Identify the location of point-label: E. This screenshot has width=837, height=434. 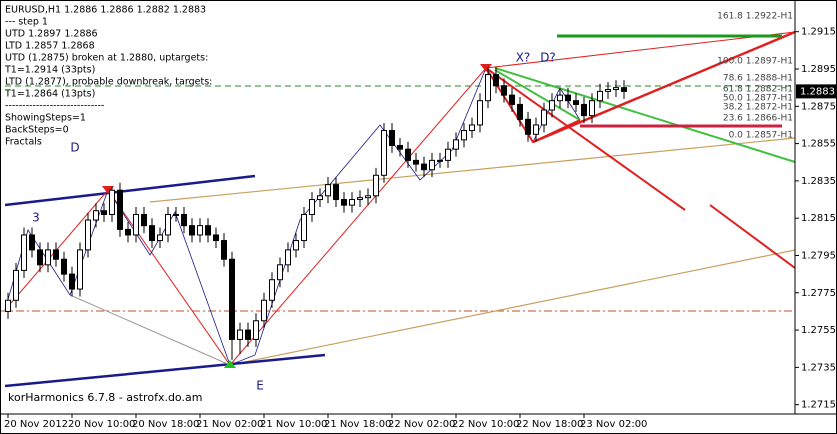
(260, 386).